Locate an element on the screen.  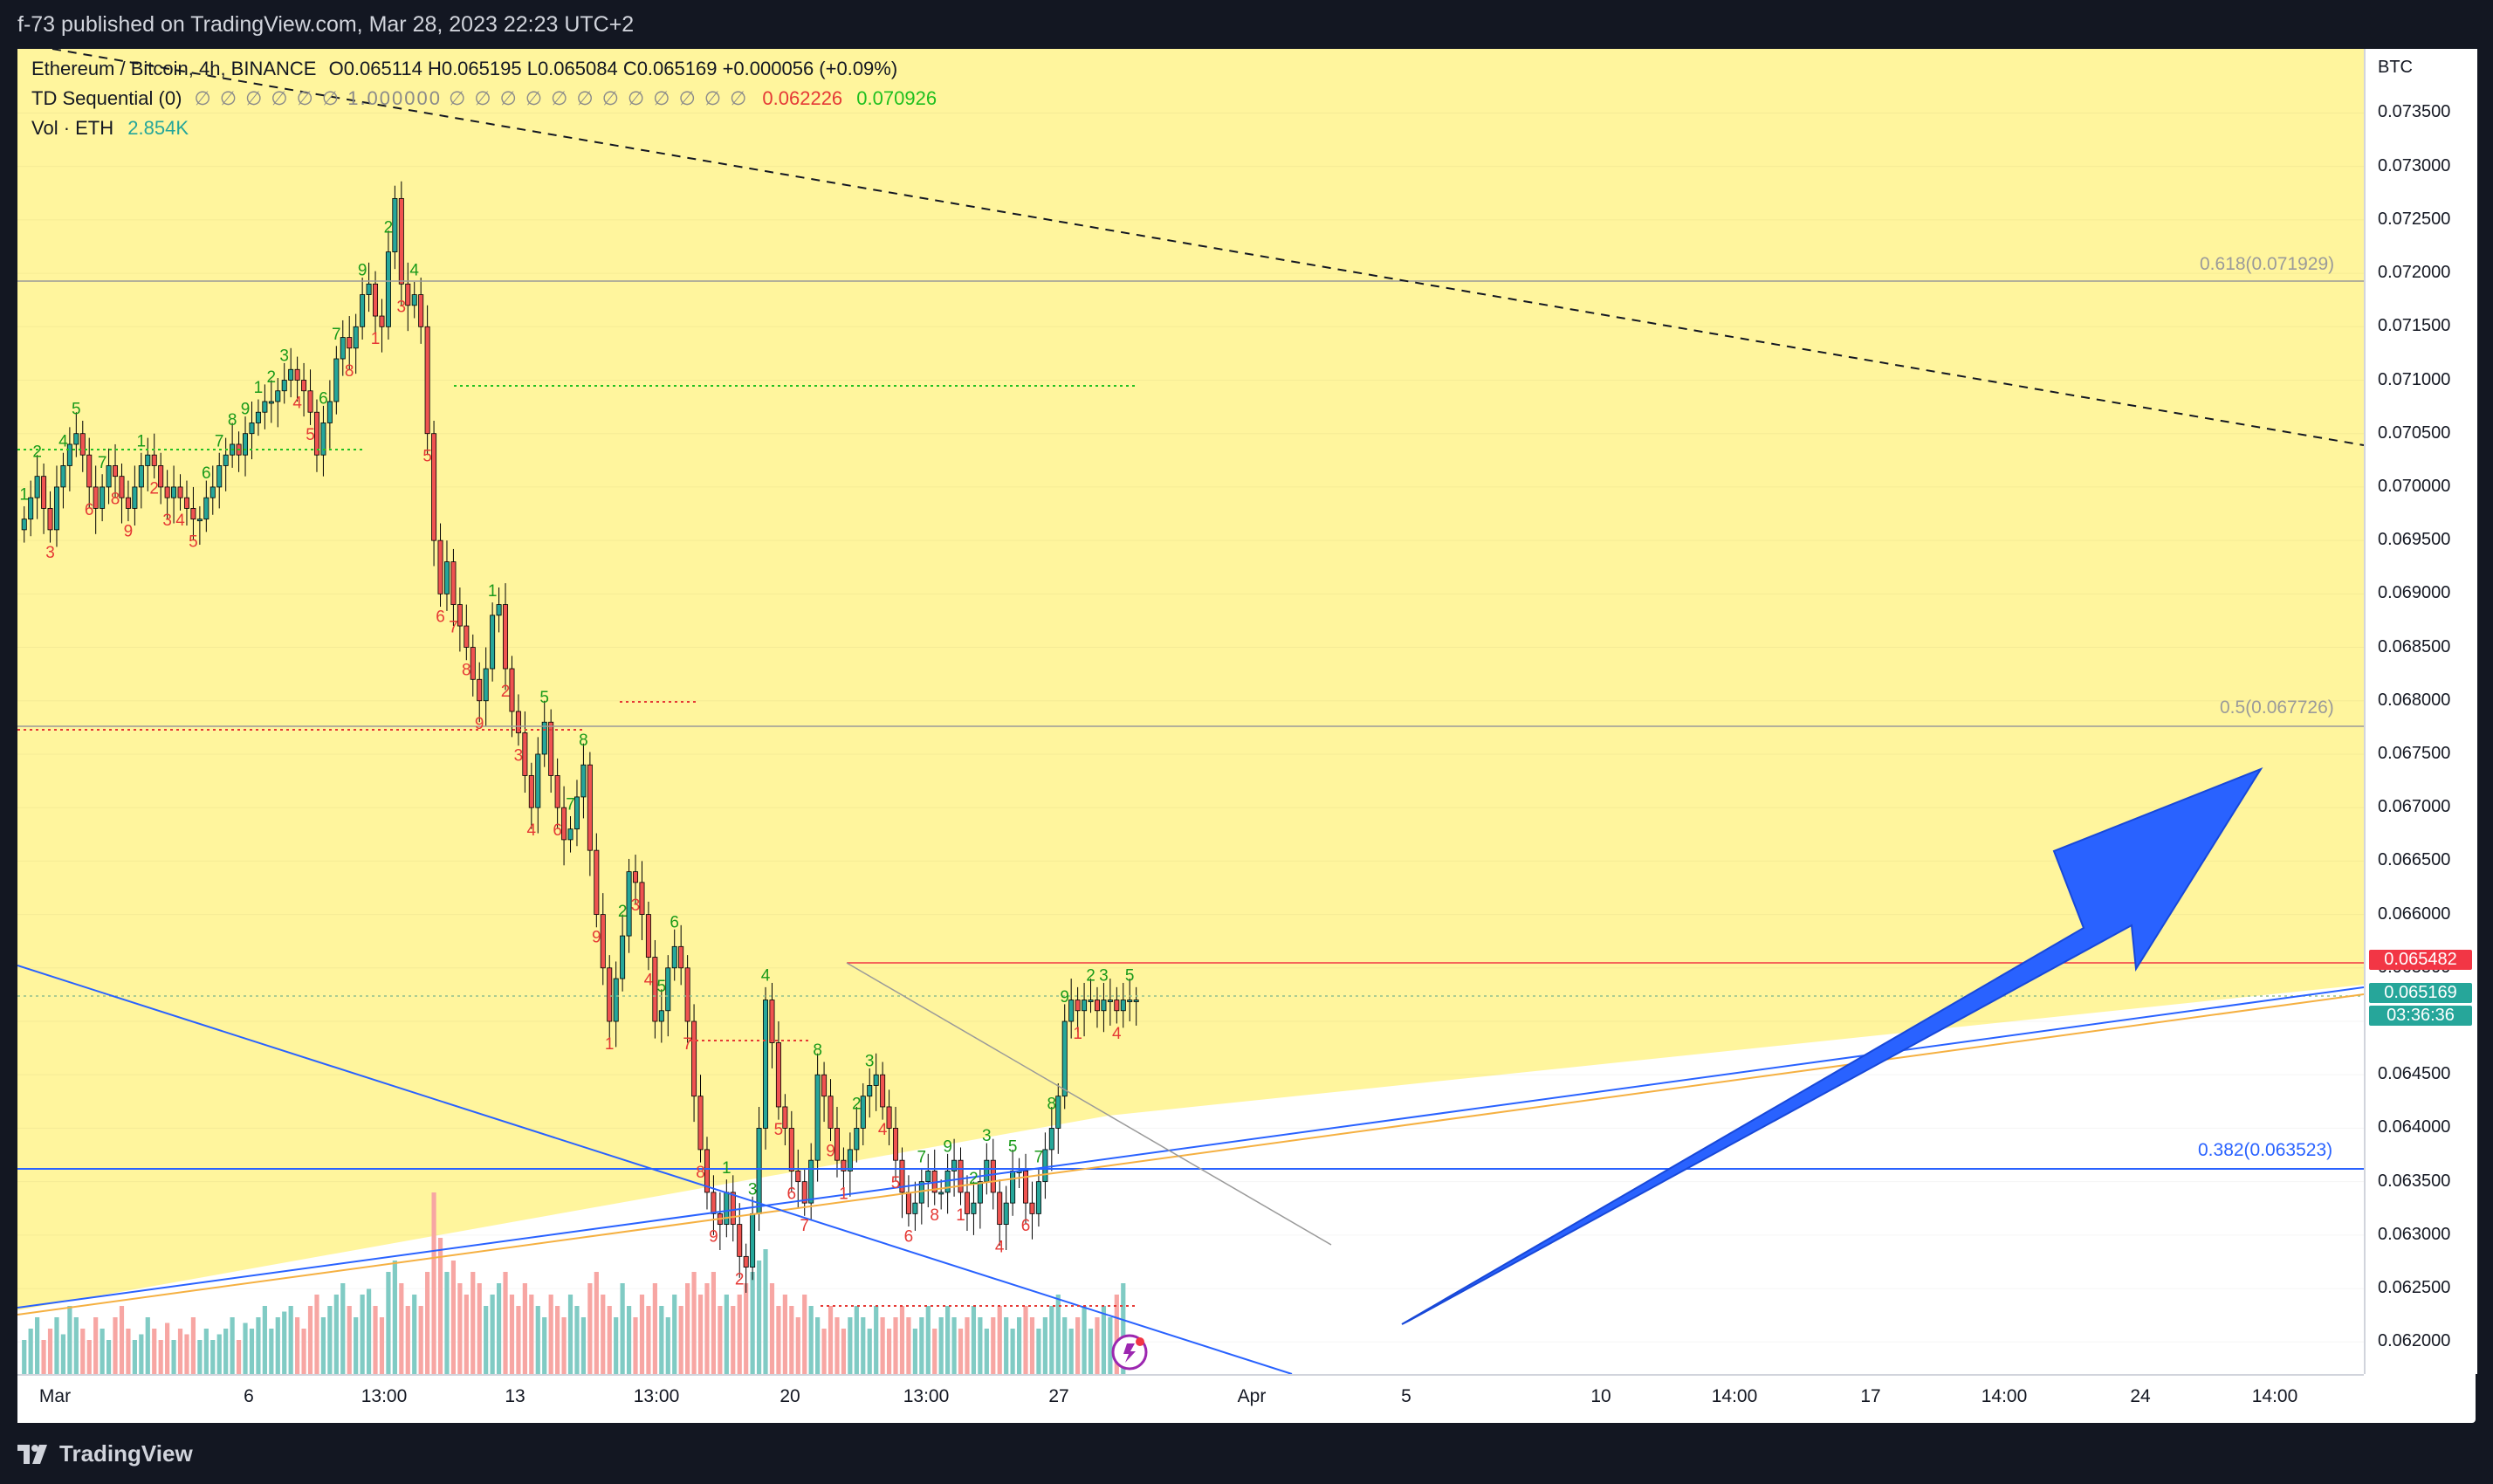
alert-icon is located at coordinates (1129, 1353).